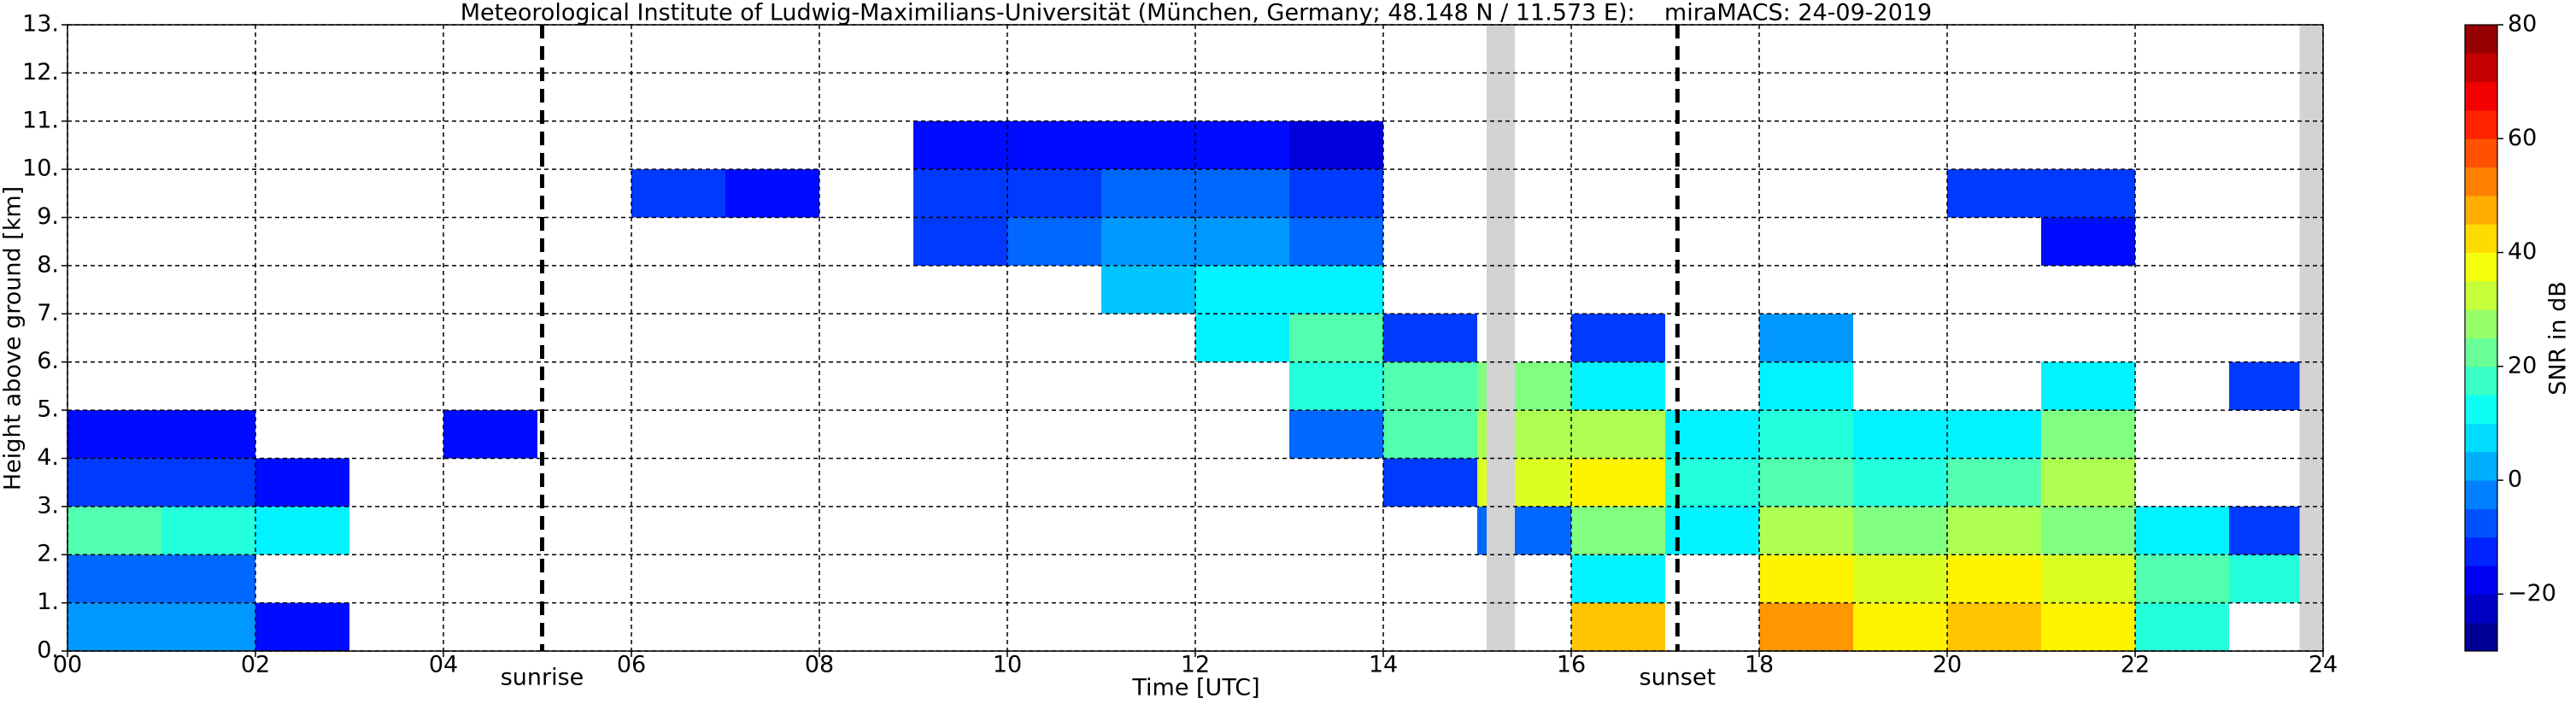  I want to click on x-tick-label: 16, so click(1571, 665).